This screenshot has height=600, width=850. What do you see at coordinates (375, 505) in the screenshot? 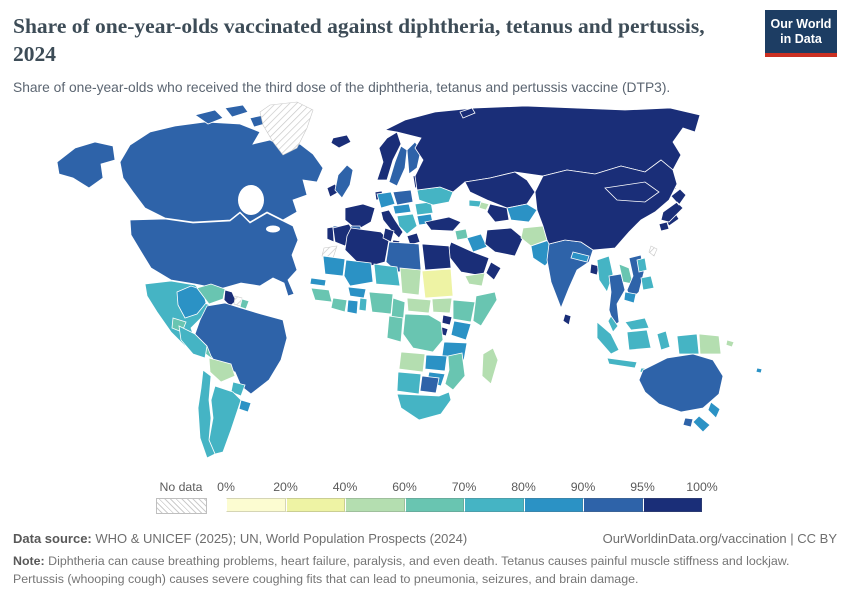
I see `legend-bin-40-60%` at bounding box center [375, 505].